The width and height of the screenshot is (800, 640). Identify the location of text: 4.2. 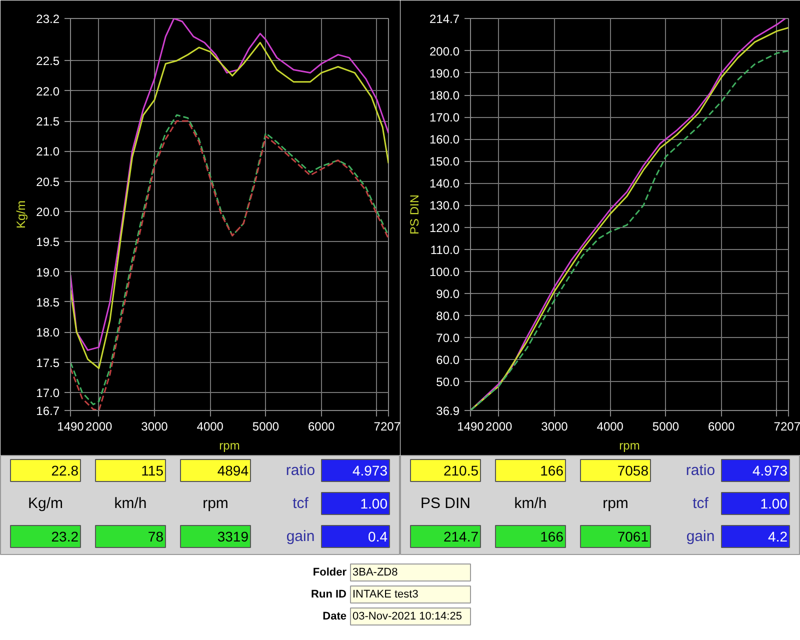
(778, 536).